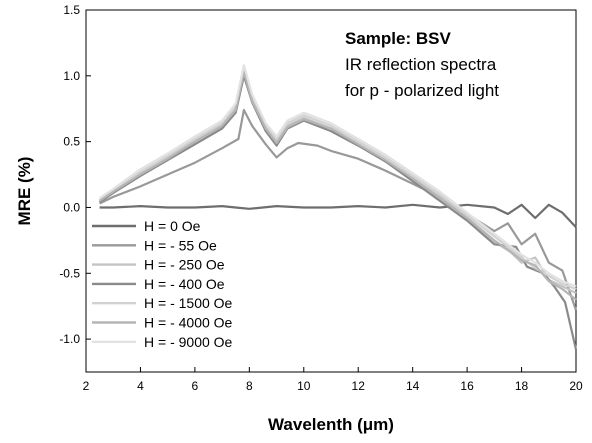 This screenshot has height=443, width=592. What do you see at coordinates (86, 386) in the screenshot?
I see `x-tick-label: 2` at bounding box center [86, 386].